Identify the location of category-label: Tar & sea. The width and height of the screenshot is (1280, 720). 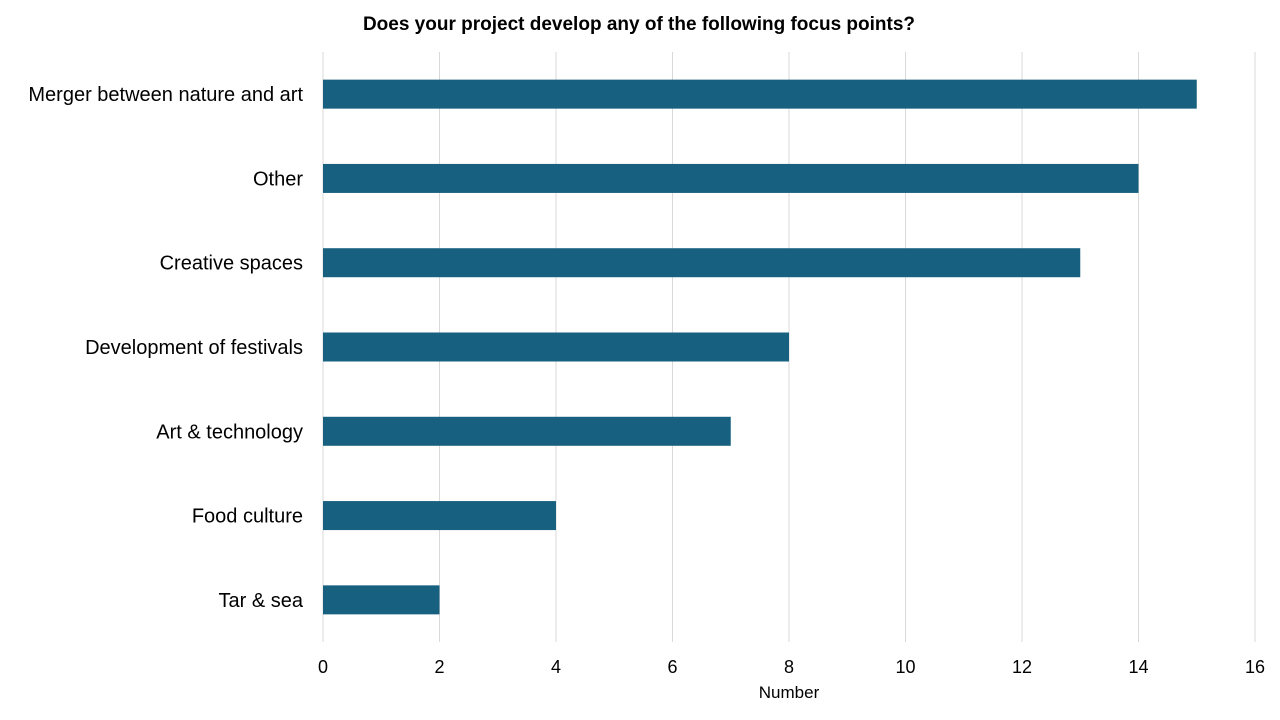
(261, 601).